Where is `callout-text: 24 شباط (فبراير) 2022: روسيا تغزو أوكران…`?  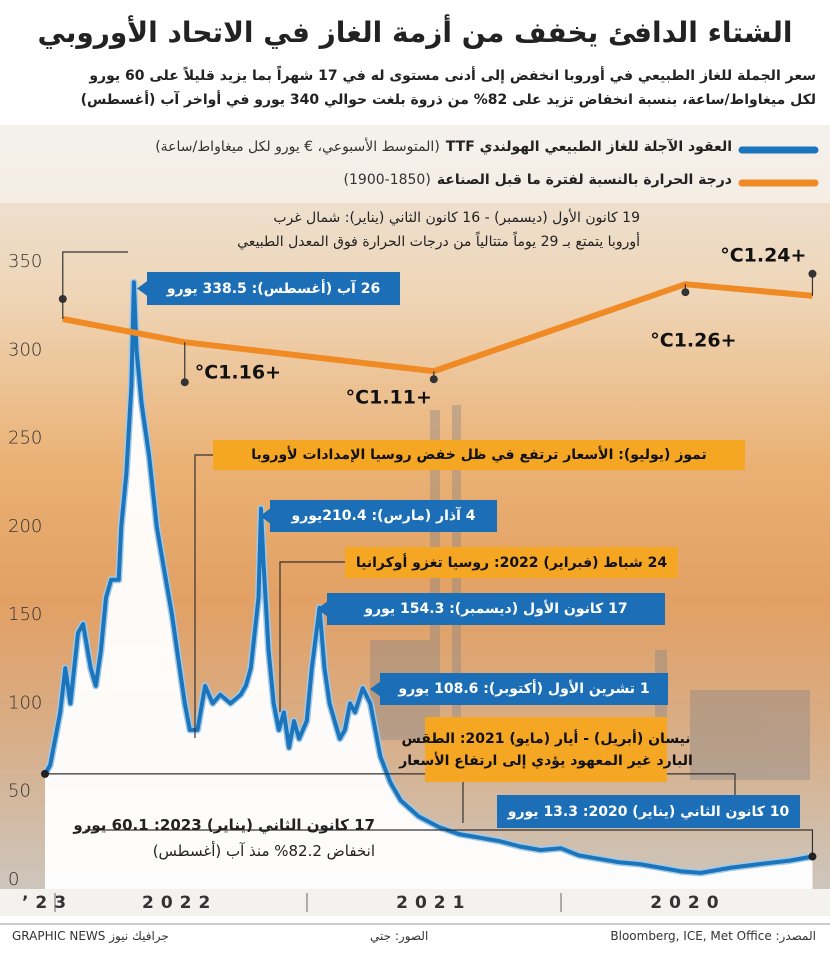 callout-text: 24 شباط (فبراير) 2022: روسيا تغزو أوكران… is located at coordinates (511, 562).